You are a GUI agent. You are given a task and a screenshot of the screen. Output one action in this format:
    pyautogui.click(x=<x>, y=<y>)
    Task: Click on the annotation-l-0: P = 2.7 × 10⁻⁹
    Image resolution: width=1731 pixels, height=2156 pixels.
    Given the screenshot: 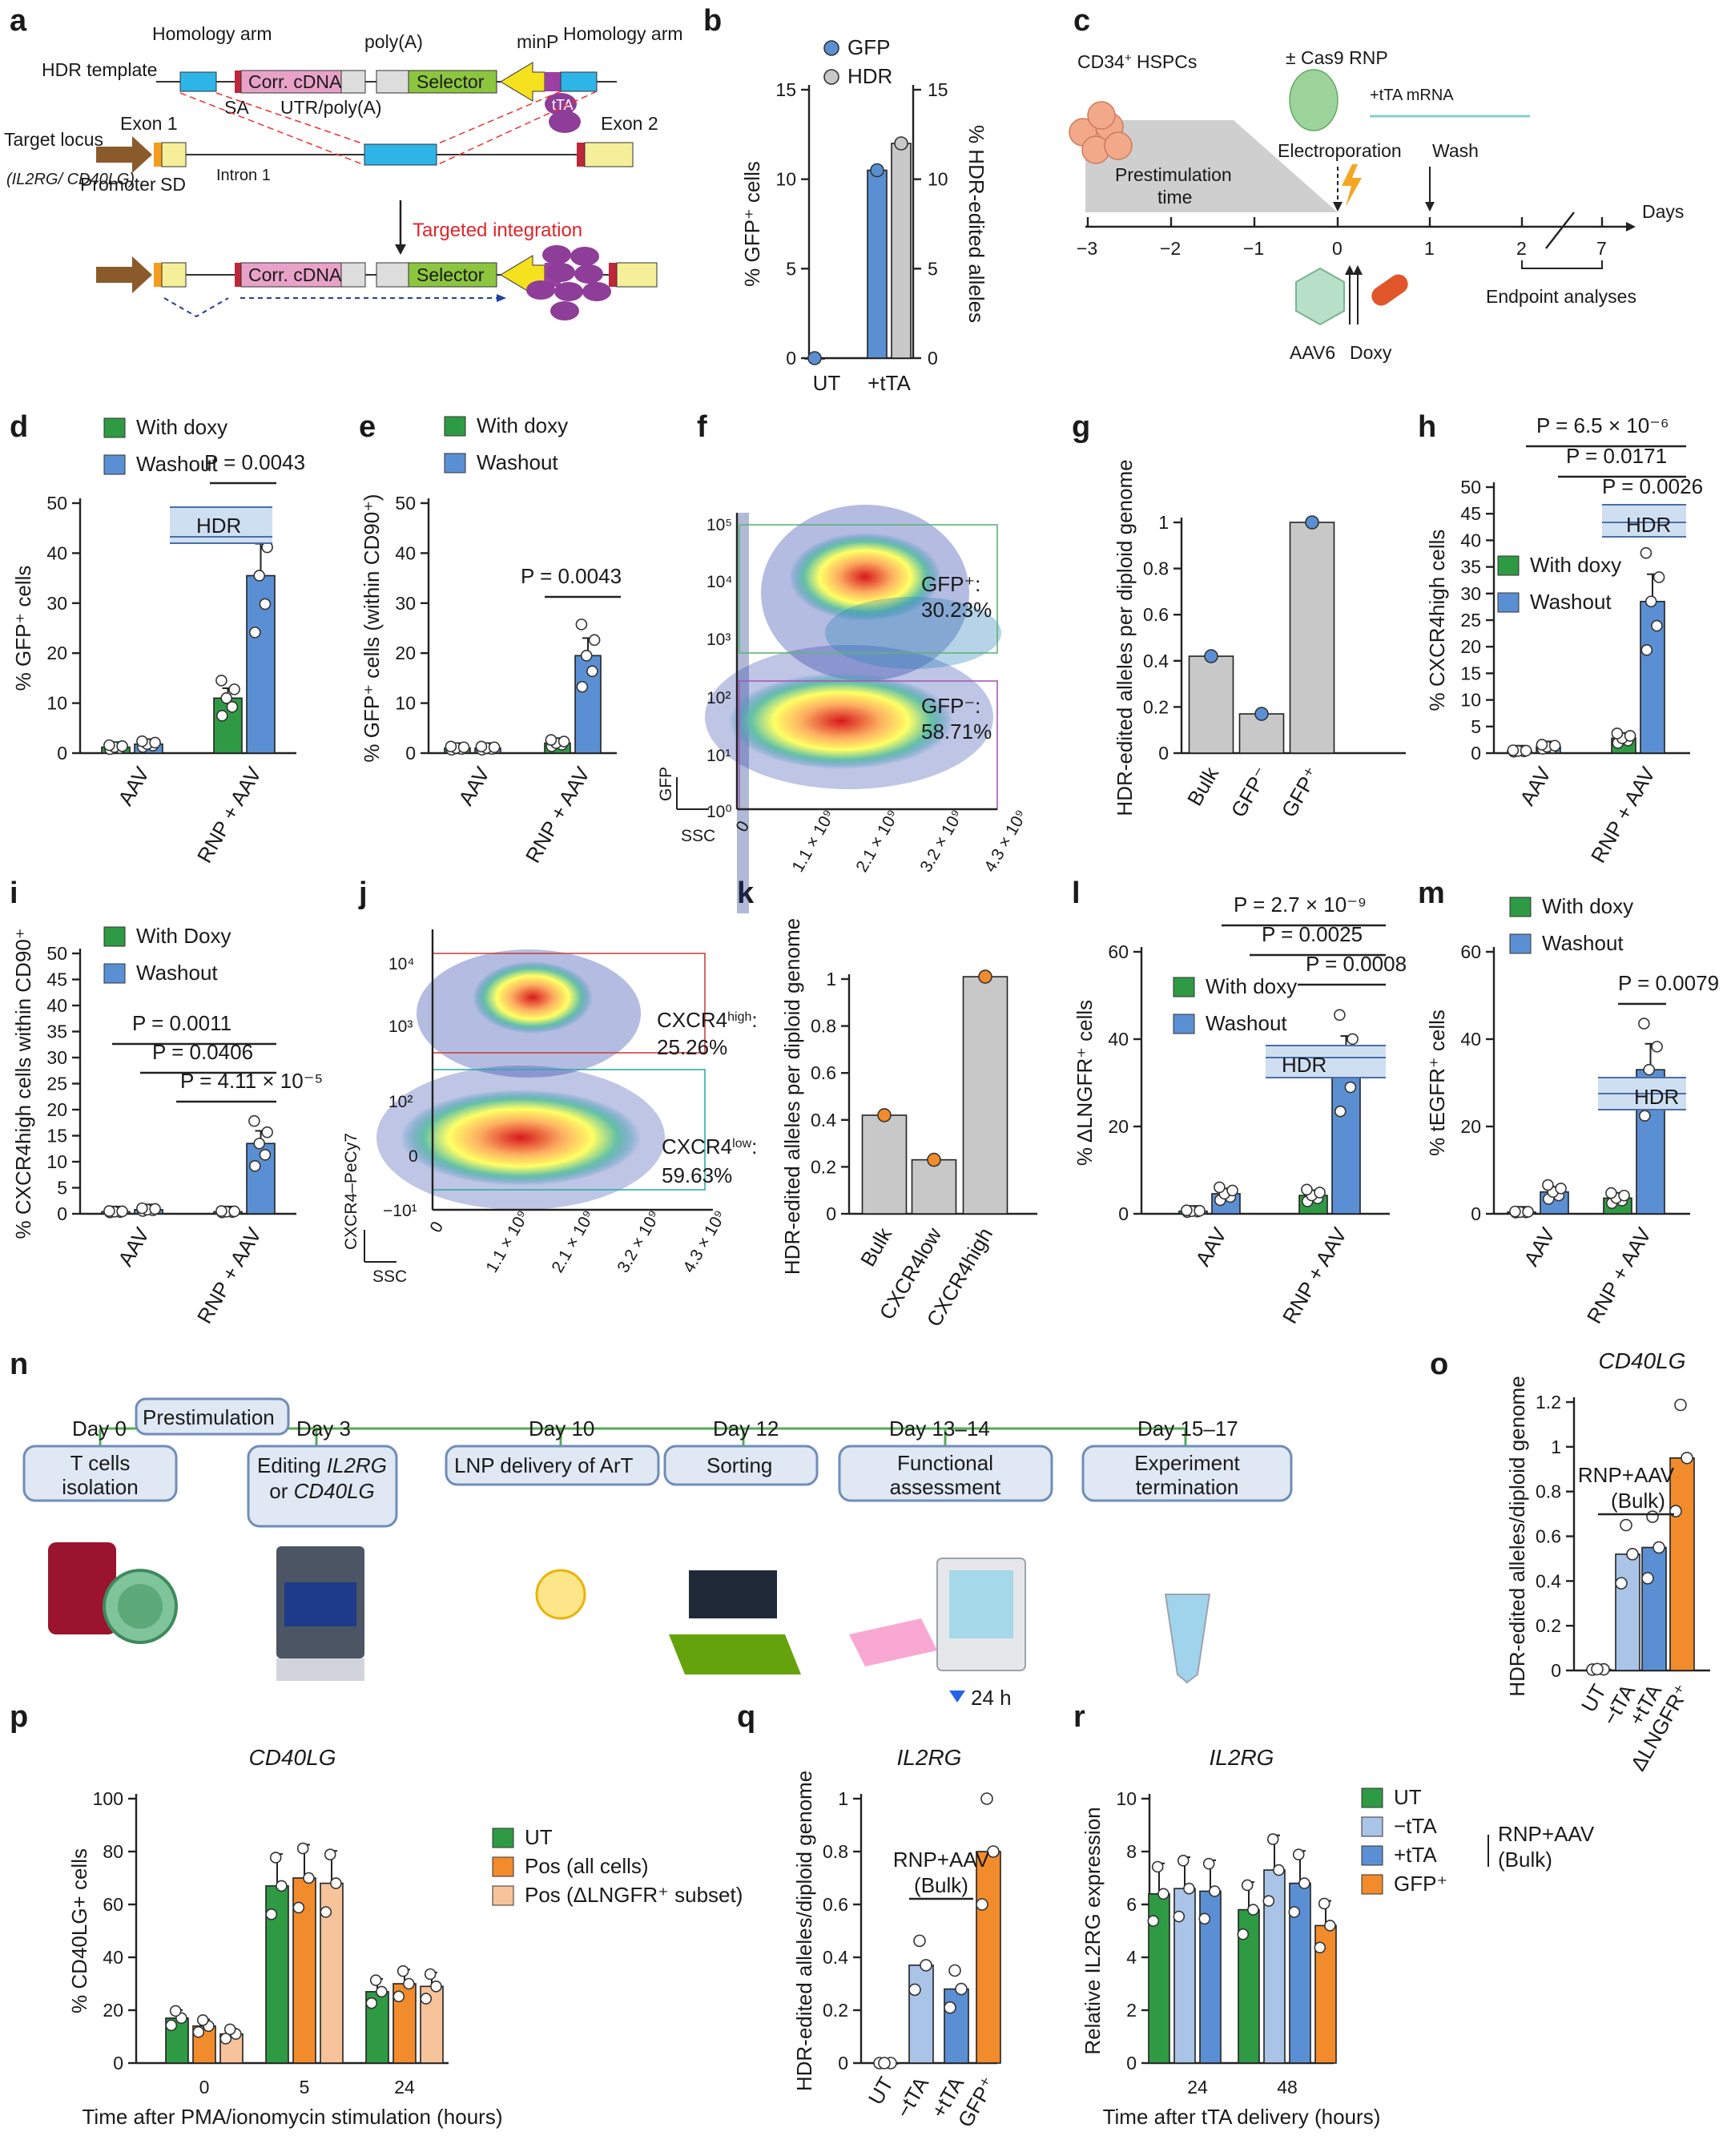 What is the action you would take?
    pyautogui.click(x=1300, y=905)
    